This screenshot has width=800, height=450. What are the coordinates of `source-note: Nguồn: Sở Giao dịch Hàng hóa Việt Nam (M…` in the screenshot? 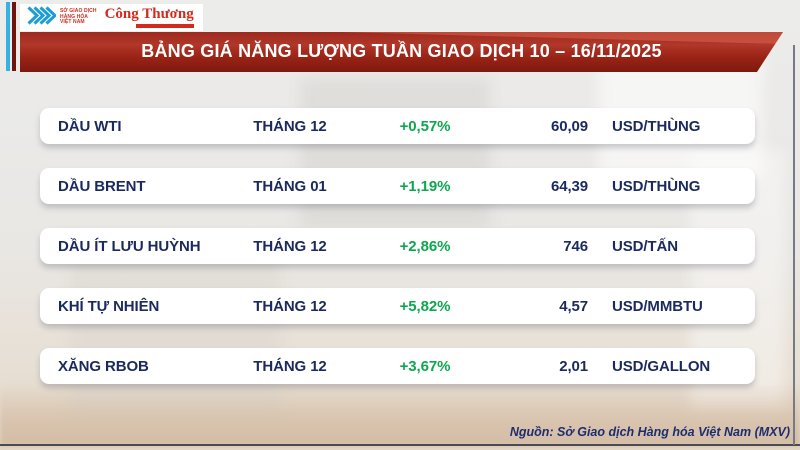 It's located at (649, 432).